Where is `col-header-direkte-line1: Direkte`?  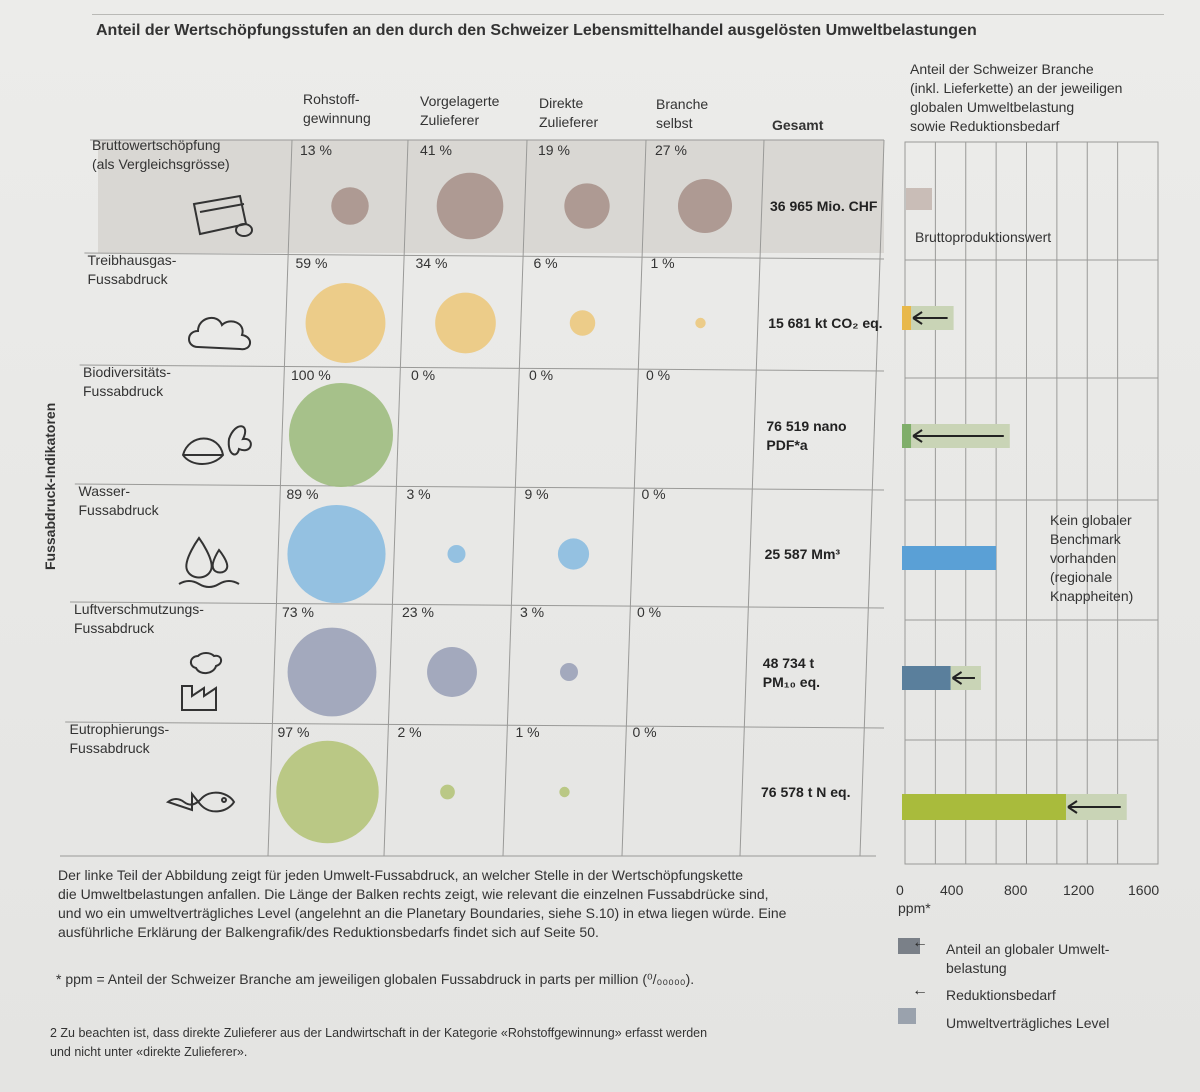
col-header-direkte-line1: Direkte is located at coordinates (561, 103).